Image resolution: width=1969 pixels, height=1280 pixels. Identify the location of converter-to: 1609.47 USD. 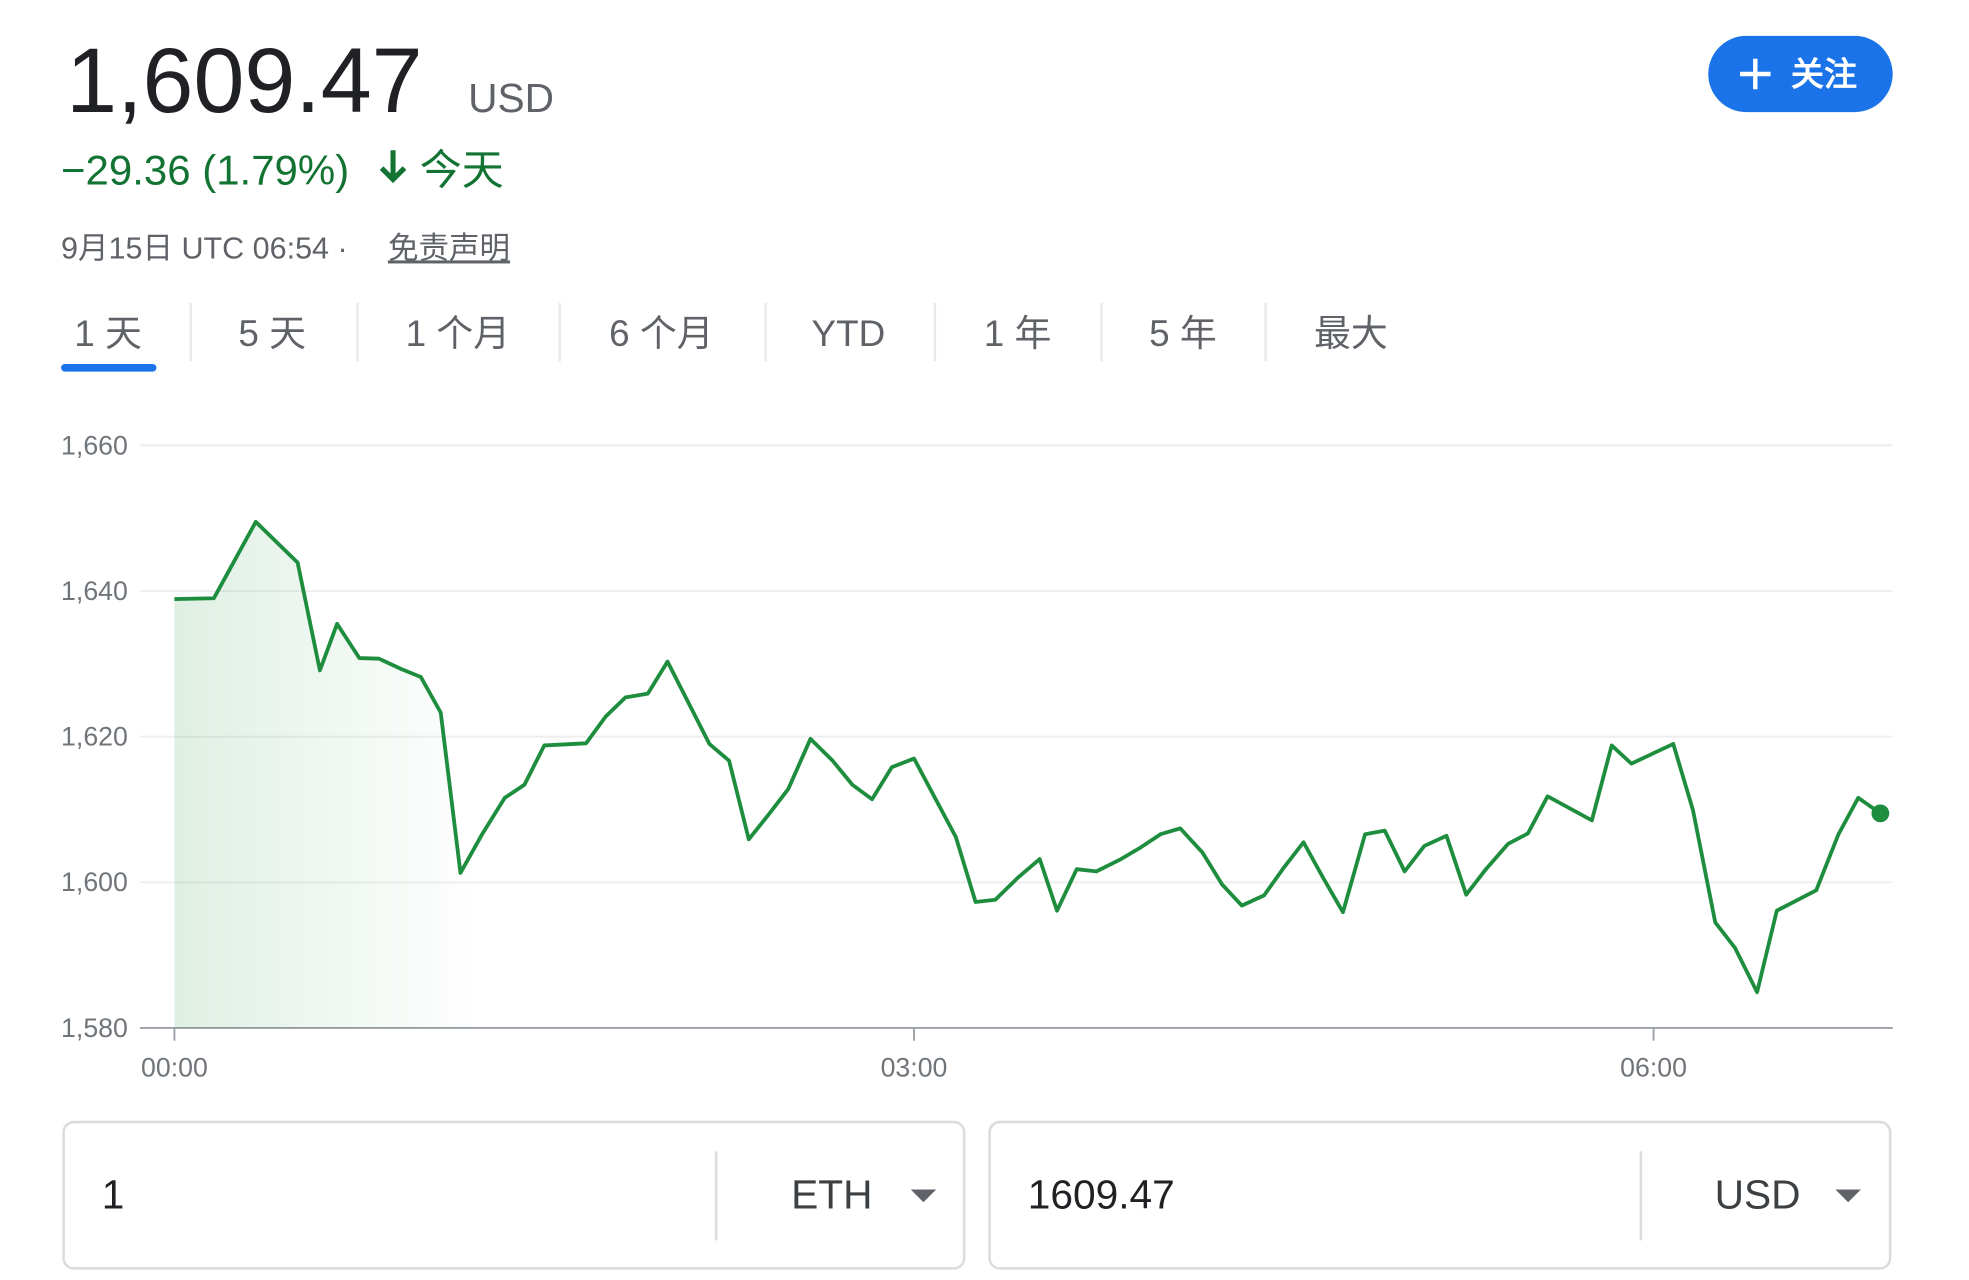
(1440, 1195).